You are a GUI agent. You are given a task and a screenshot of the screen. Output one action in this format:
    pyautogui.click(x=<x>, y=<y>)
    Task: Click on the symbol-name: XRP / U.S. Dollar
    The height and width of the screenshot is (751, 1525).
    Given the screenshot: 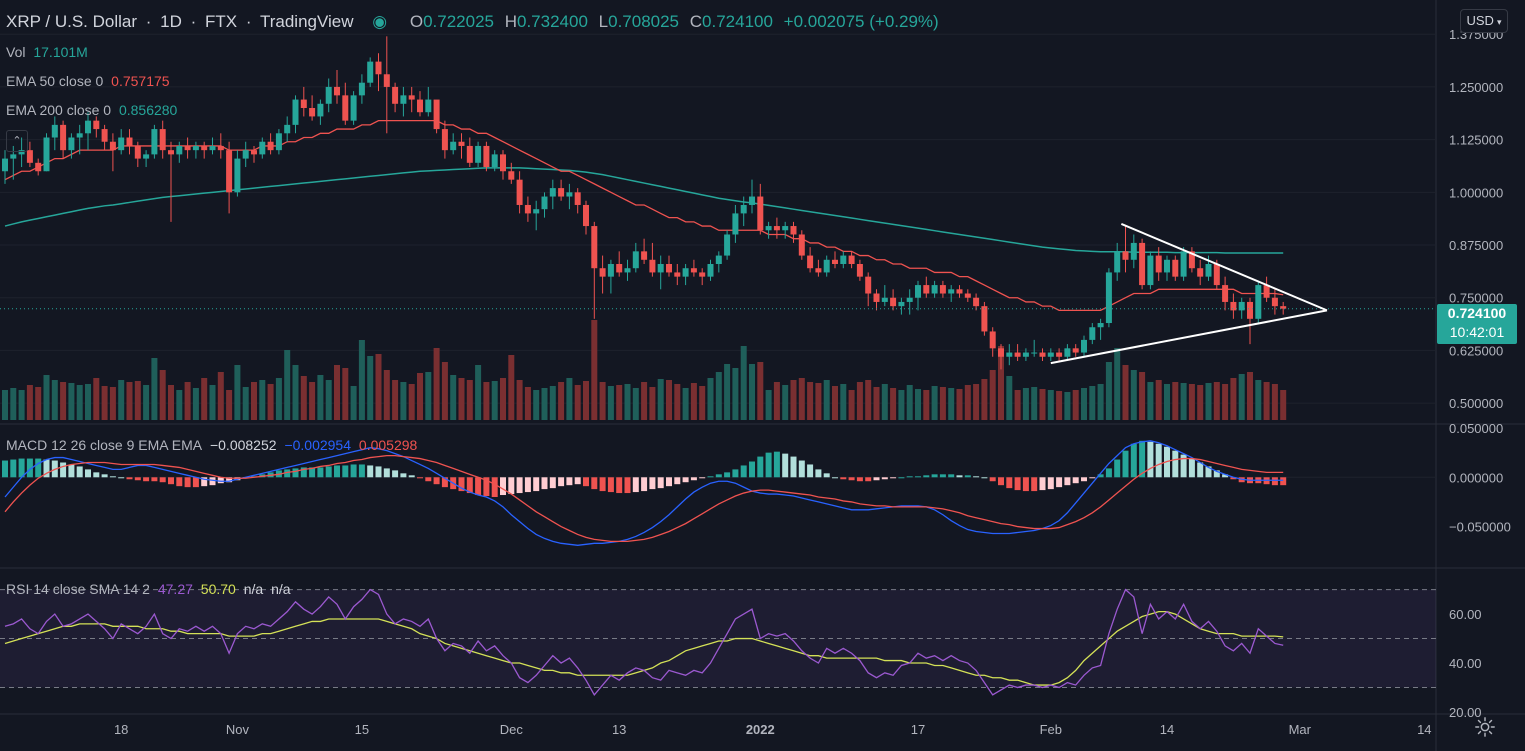 What is the action you would take?
    pyautogui.click(x=72, y=21)
    